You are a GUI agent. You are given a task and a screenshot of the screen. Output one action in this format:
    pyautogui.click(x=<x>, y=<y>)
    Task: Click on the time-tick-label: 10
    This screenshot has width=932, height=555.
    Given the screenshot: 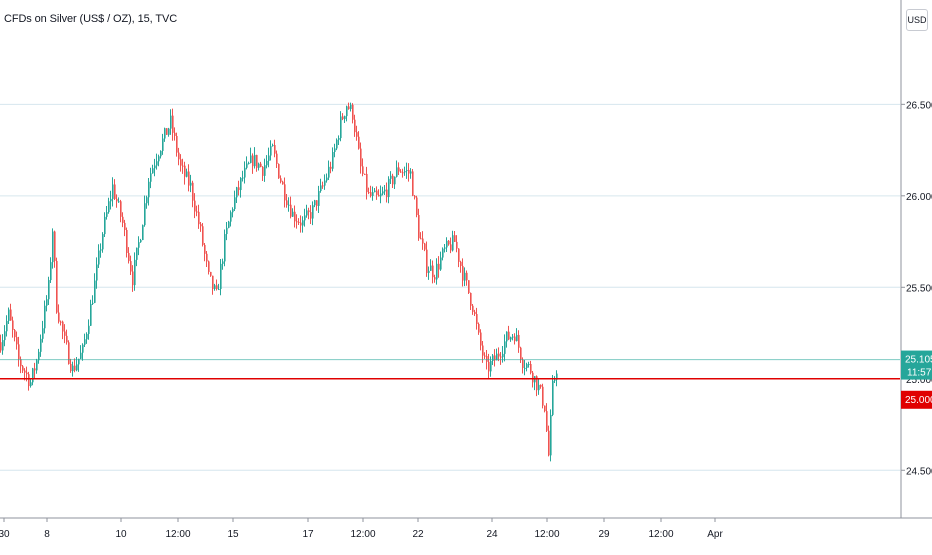 What is the action you would take?
    pyautogui.click(x=121, y=534)
    